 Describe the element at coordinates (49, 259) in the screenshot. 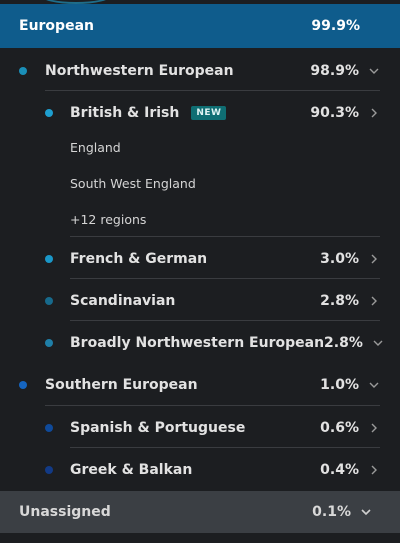

I see `french-german-dot-icon` at that location.